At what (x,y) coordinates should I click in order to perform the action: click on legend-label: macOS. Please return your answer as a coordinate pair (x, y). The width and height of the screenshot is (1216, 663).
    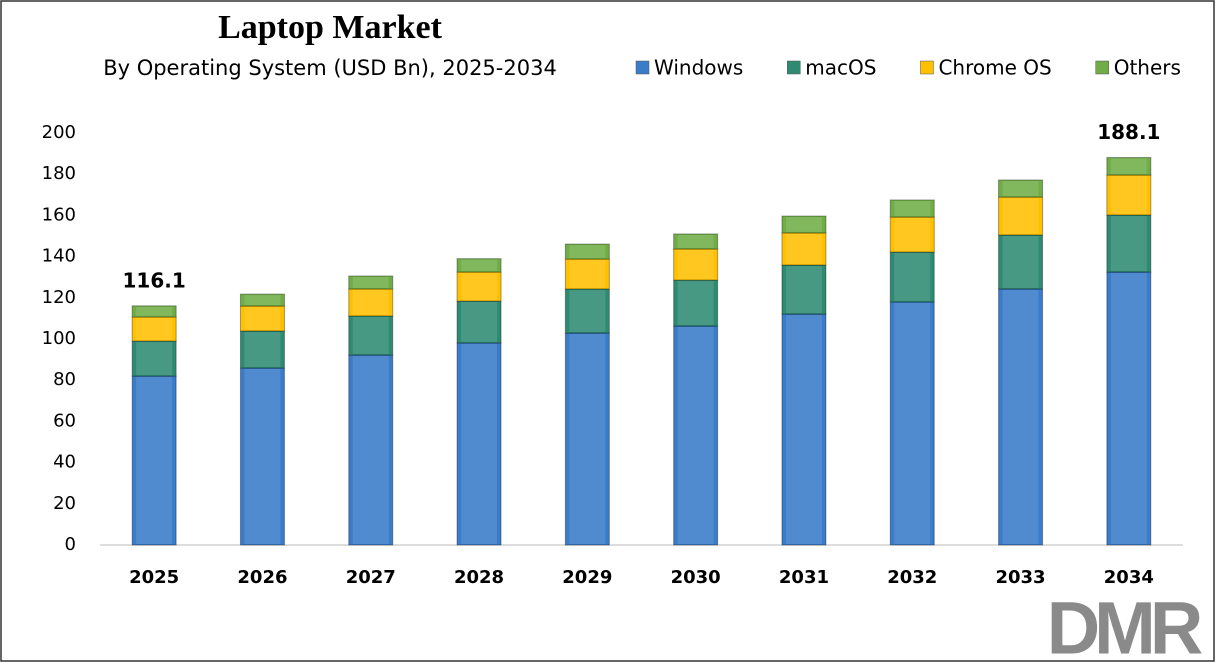
    Looking at the image, I should click on (840, 68).